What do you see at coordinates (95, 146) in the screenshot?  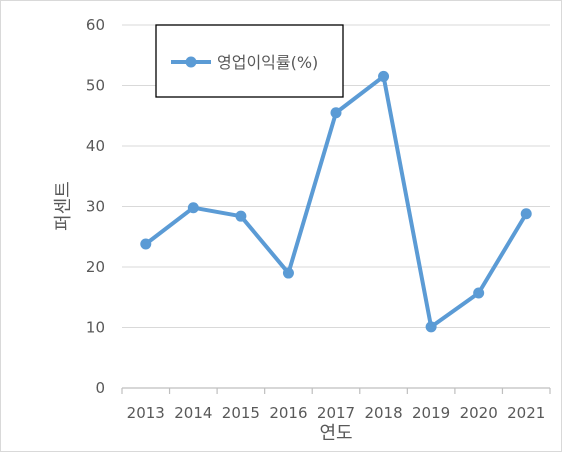 I see `y-tick-label: 40` at bounding box center [95, 146].